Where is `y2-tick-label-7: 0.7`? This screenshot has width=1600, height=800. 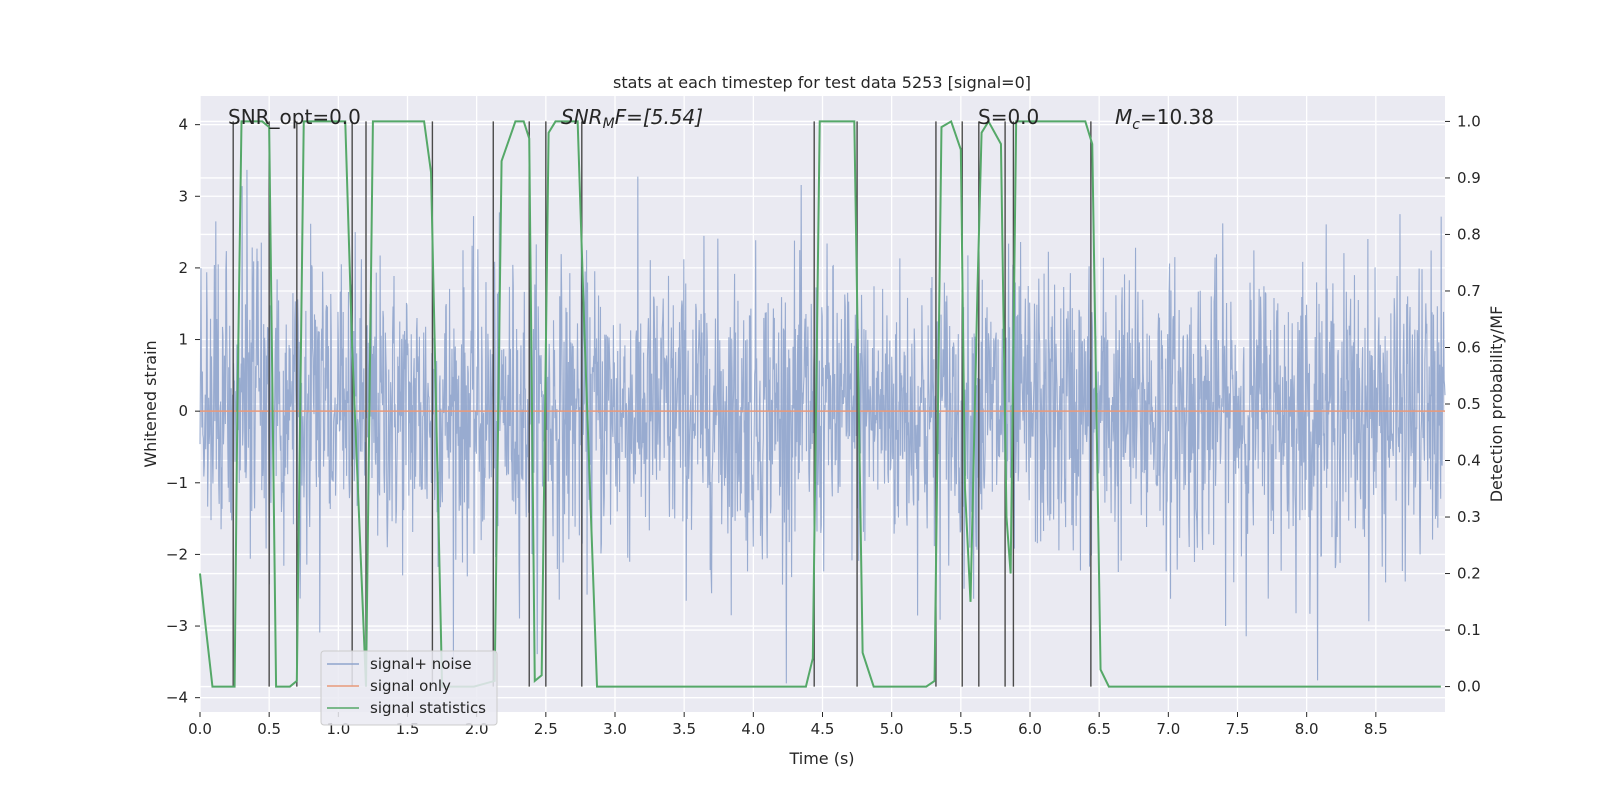
y2-tick-label-7: 0.7 is located at coordinates (1469, 291).